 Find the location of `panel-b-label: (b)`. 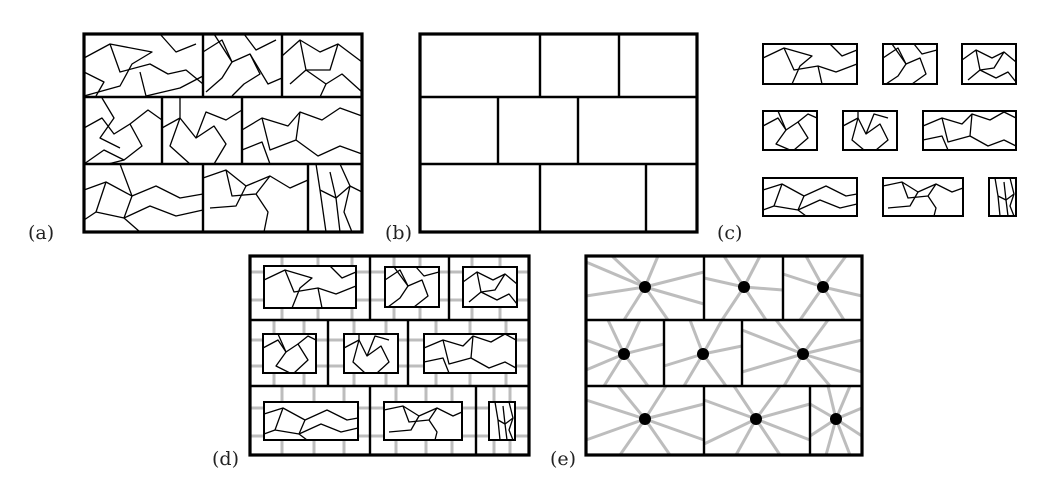

panel-b-label: (b) is located at coordinates (398, 233).